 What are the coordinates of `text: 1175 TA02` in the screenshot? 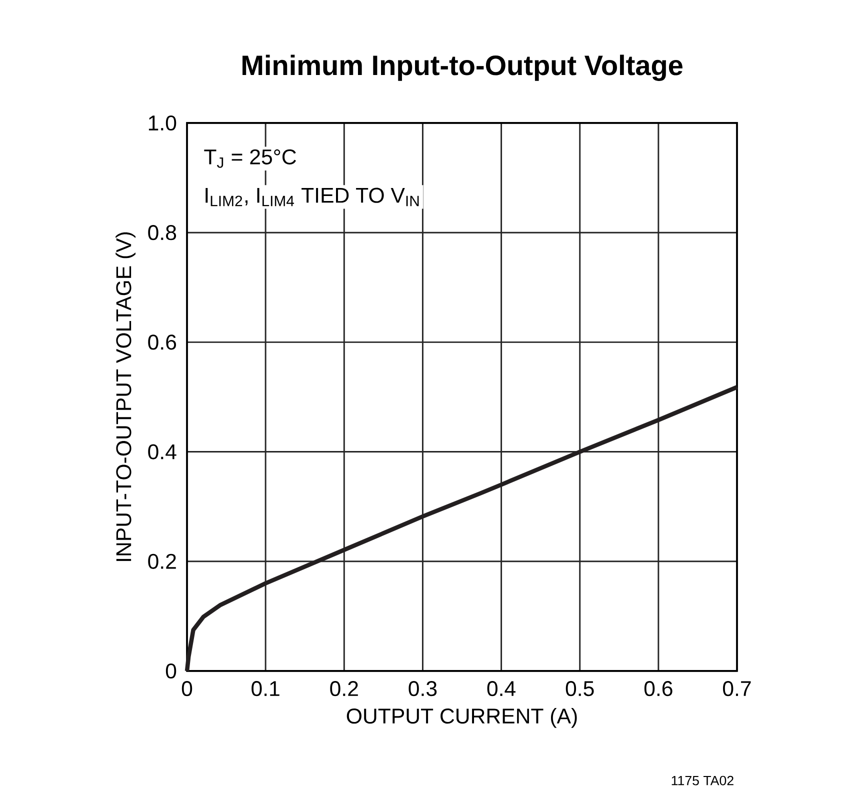 It's located at (703, 781).